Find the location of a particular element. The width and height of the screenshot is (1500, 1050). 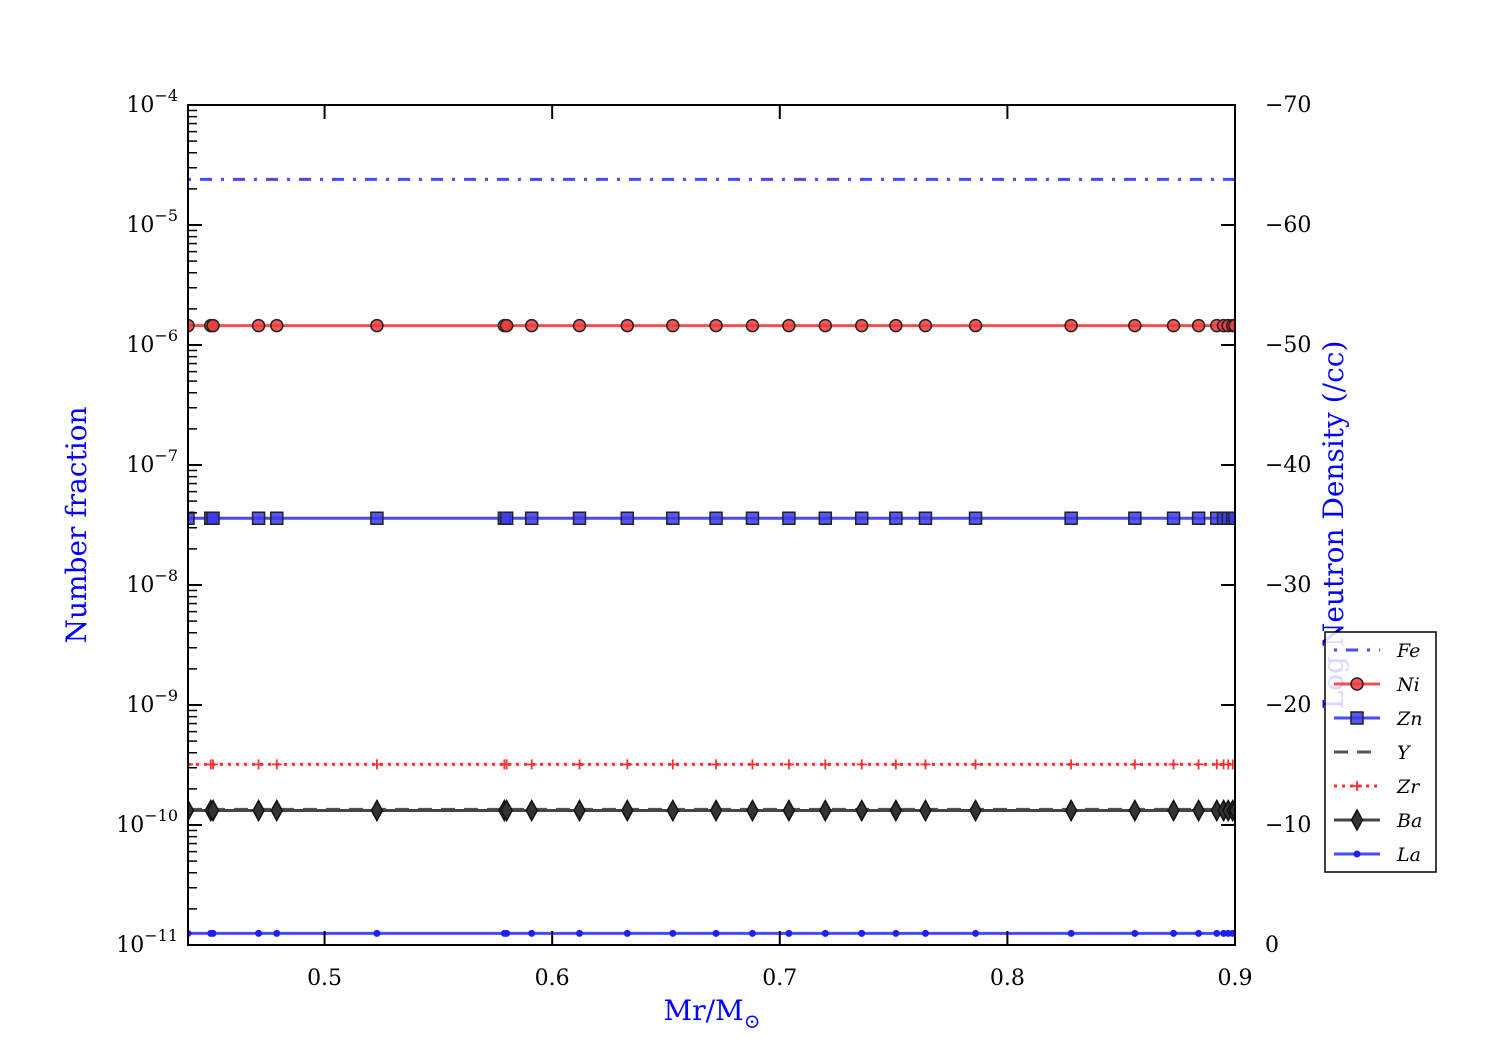

legend-label-la: La is located at coordinates (1408, 855).